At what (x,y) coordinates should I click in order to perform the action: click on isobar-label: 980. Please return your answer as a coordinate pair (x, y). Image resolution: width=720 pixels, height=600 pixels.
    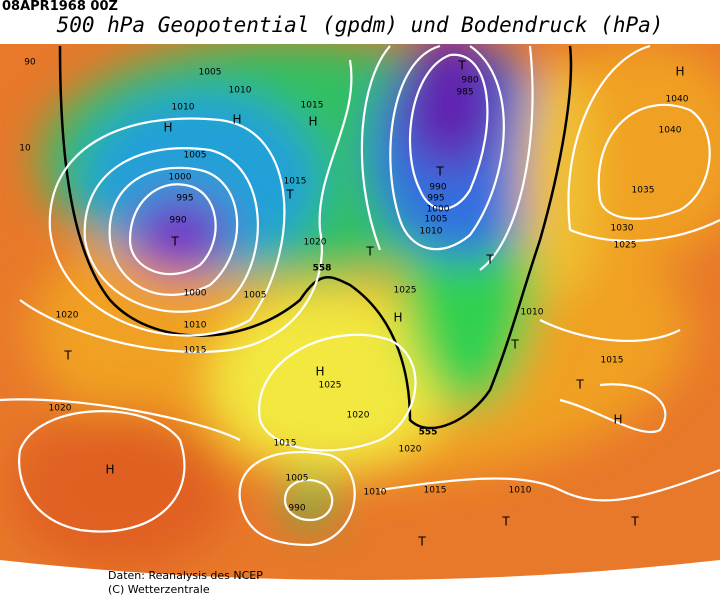
    Looking at the image, I should click on (469, 81).